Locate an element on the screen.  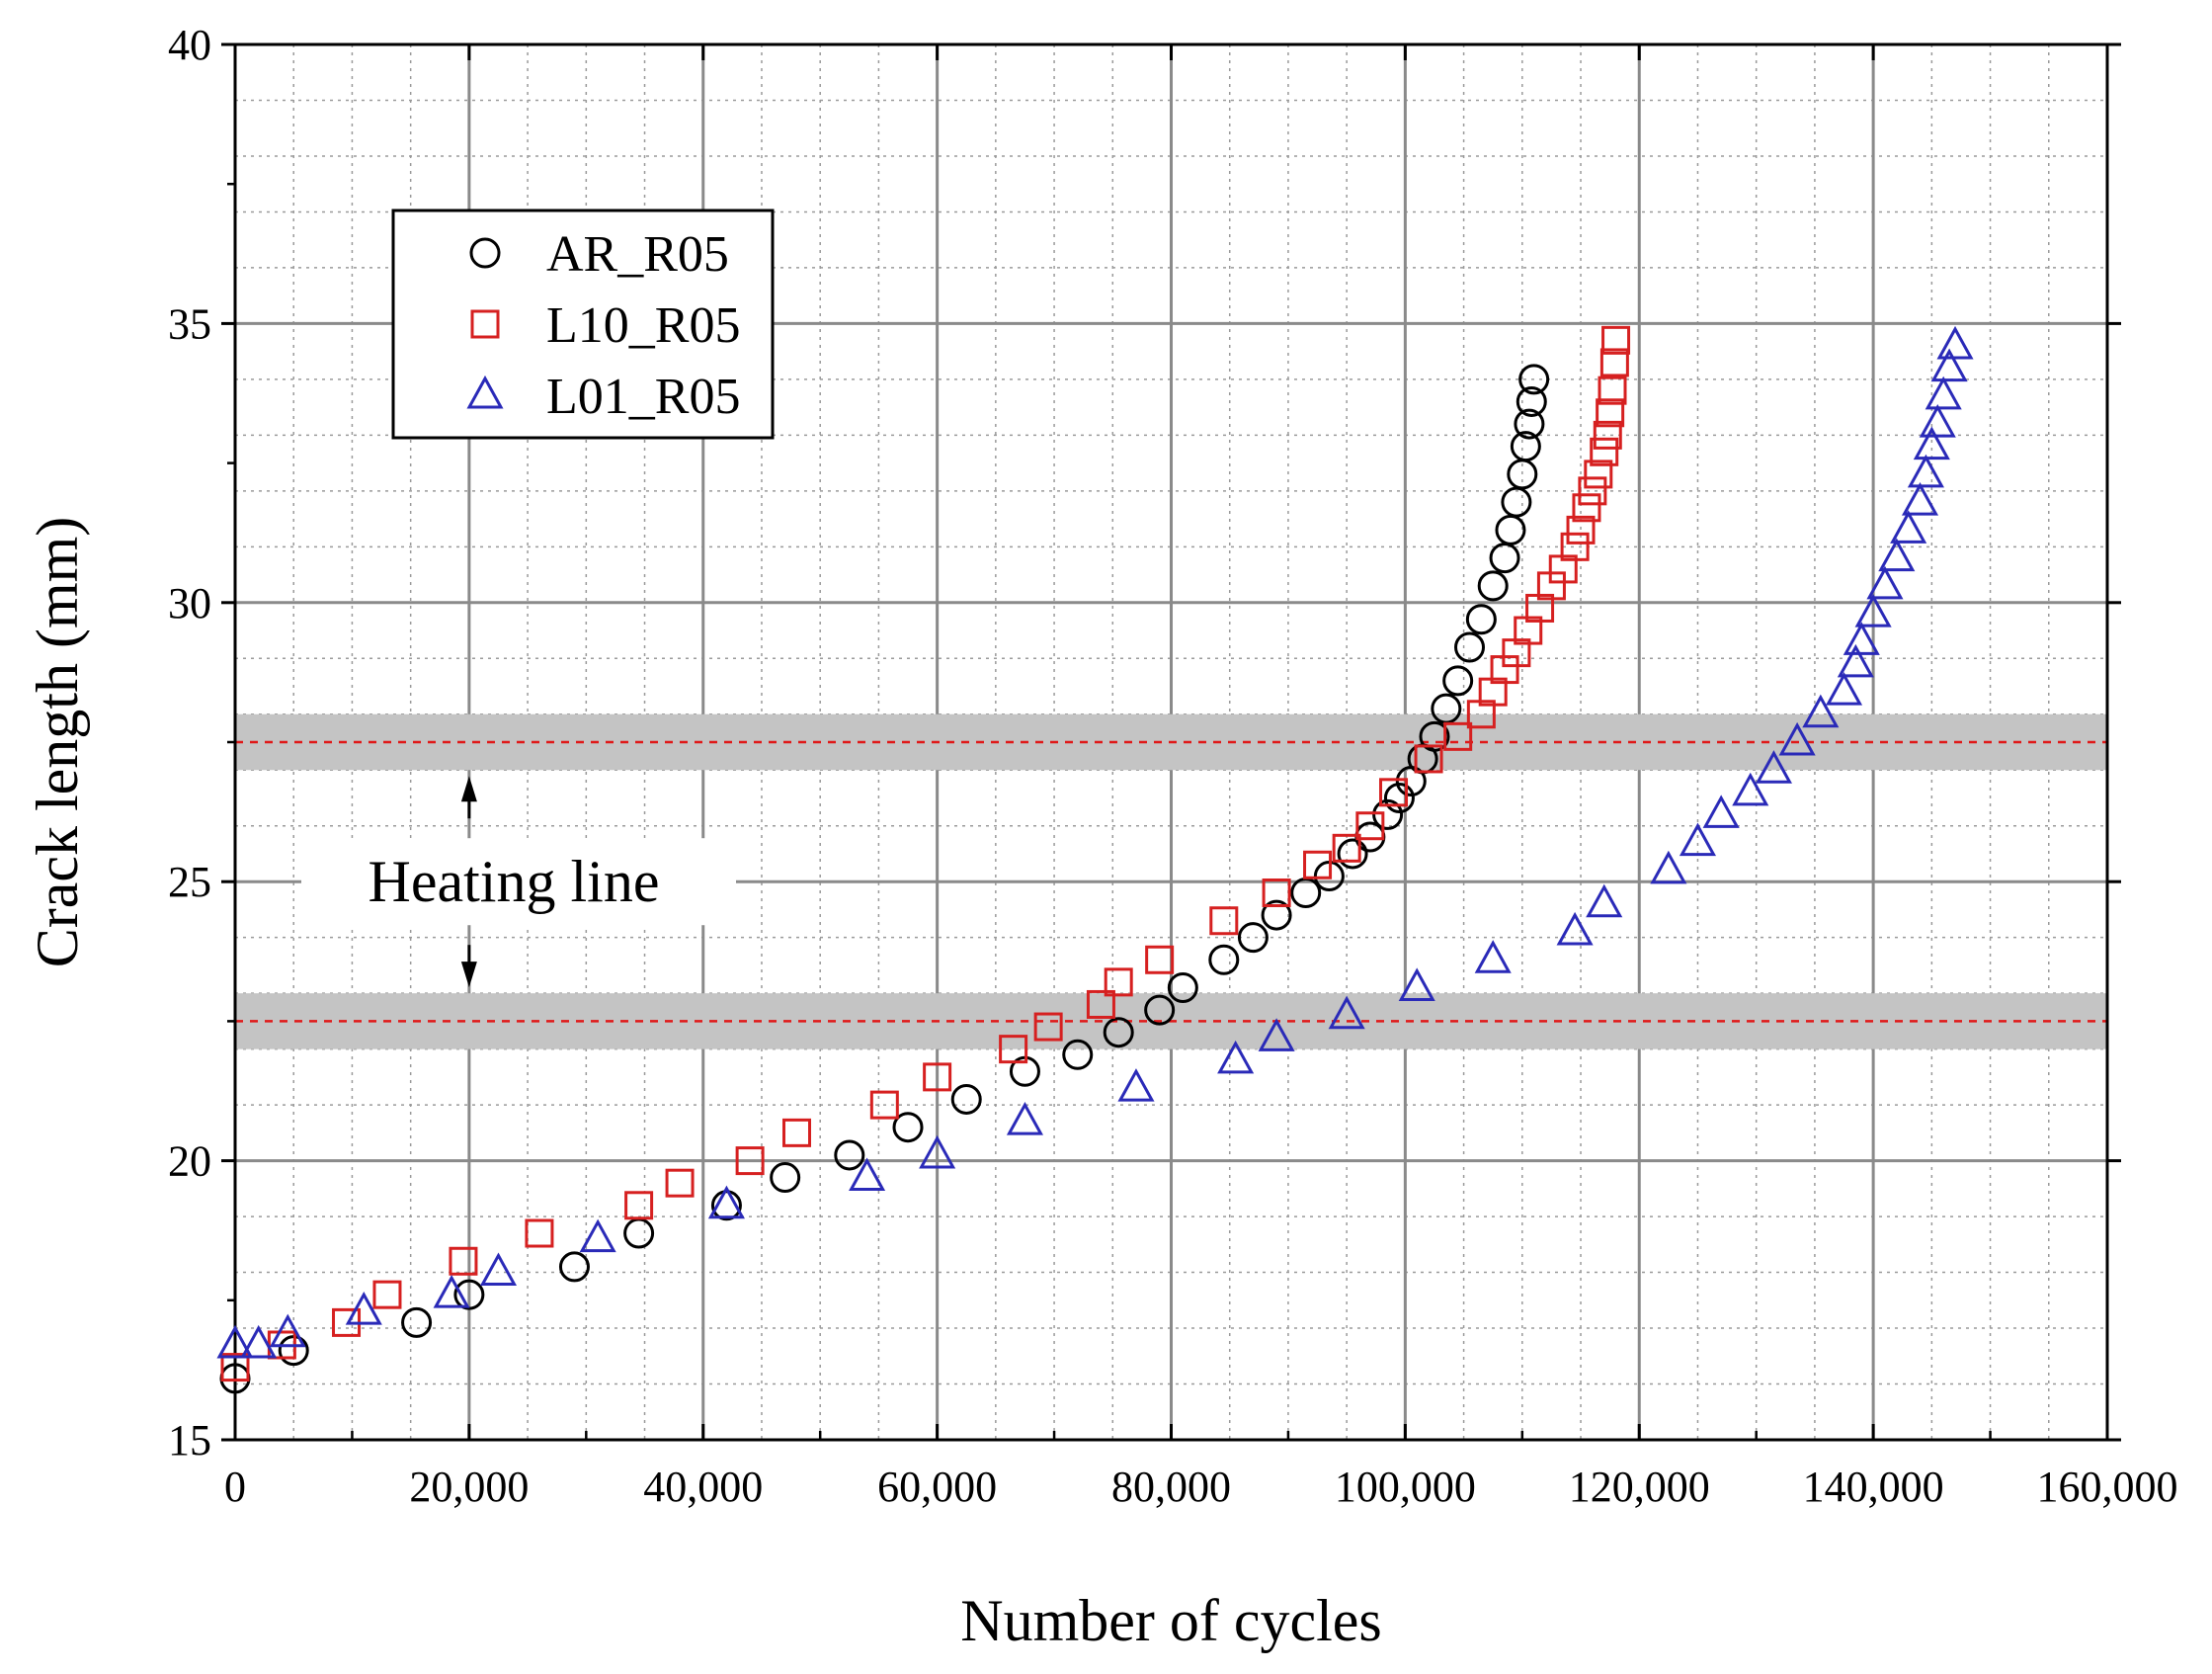
legend-box is located at coordinates (583, 324).